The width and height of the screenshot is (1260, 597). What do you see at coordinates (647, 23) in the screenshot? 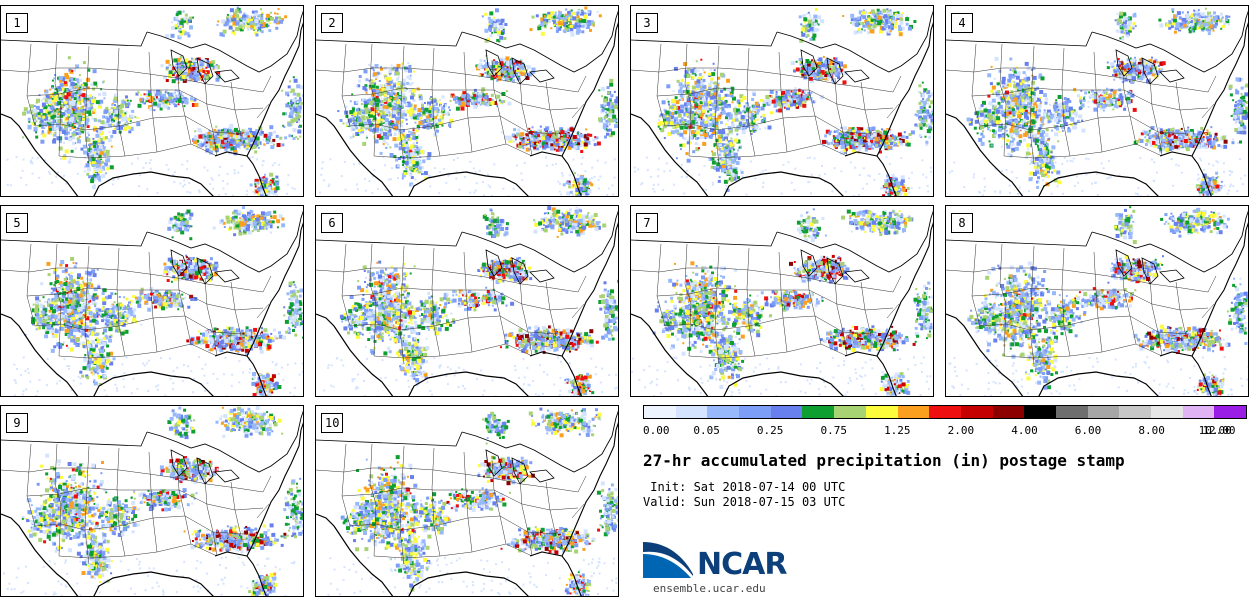
I see `member-number-label: 3` at bounding box center [647, 23].